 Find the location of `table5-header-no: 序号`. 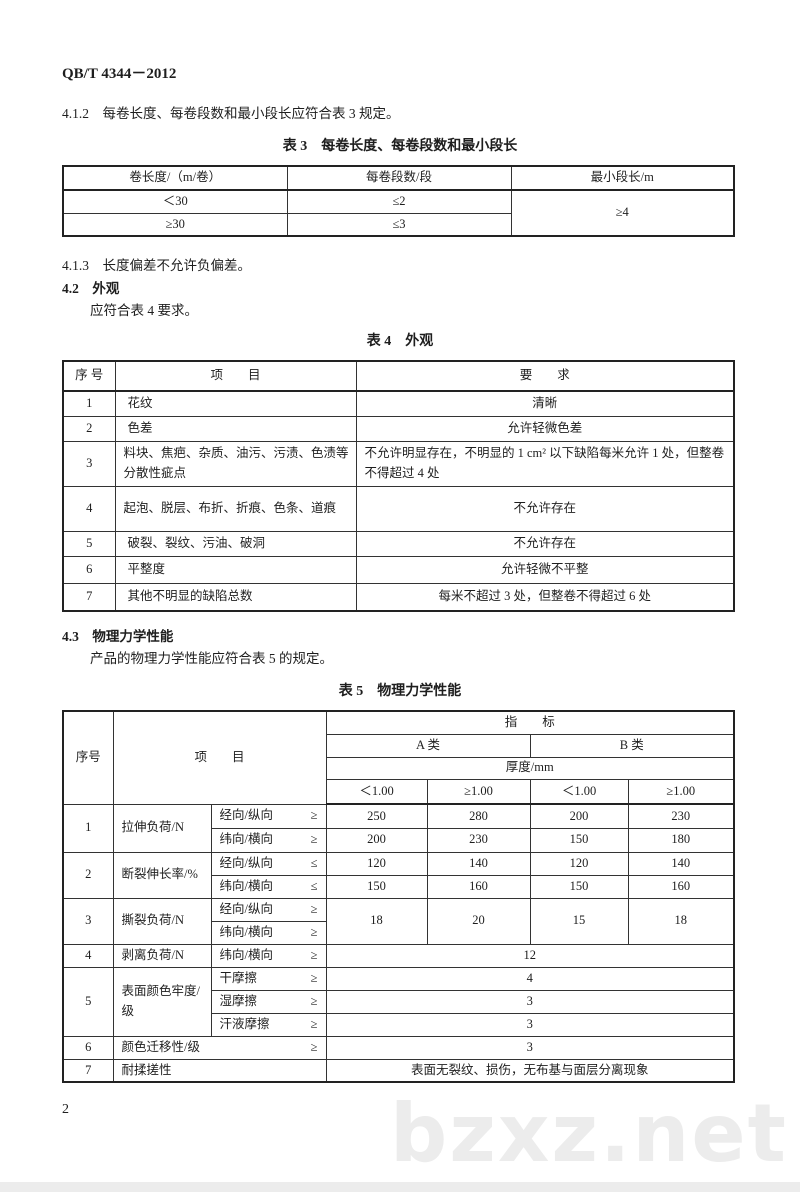

table5-header-no: 序号 is located at coordinates (88, 757).